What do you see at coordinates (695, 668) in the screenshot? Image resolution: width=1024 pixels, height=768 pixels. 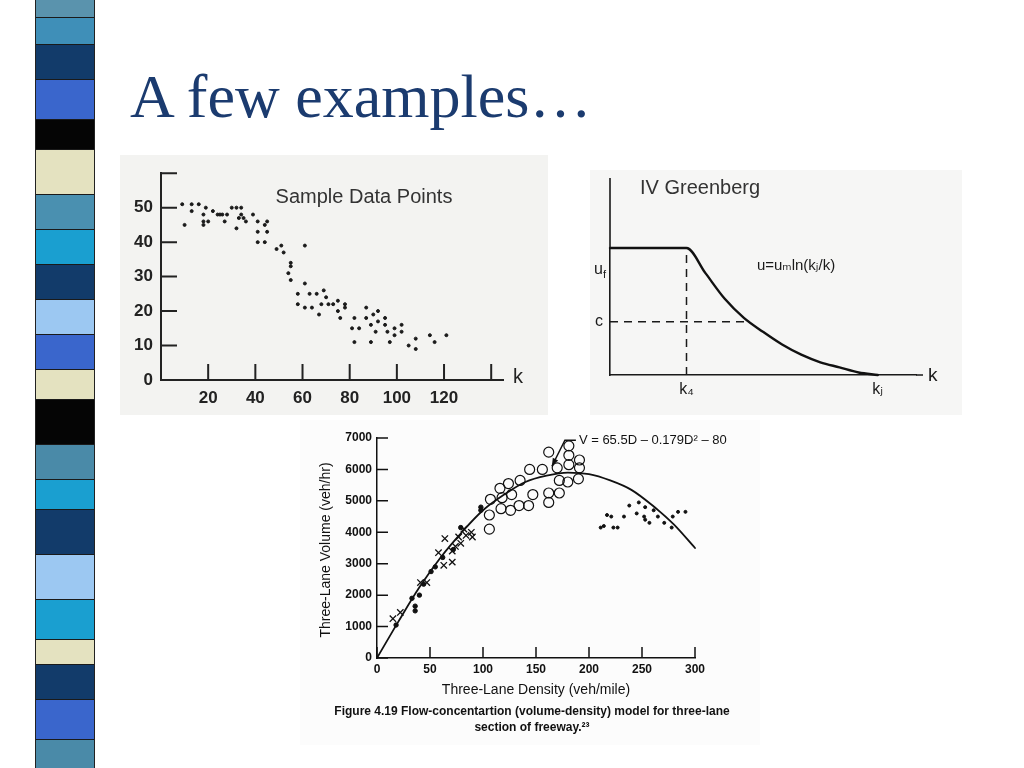 I see `x-tick-label: 300` at bounding box center [695, 668].